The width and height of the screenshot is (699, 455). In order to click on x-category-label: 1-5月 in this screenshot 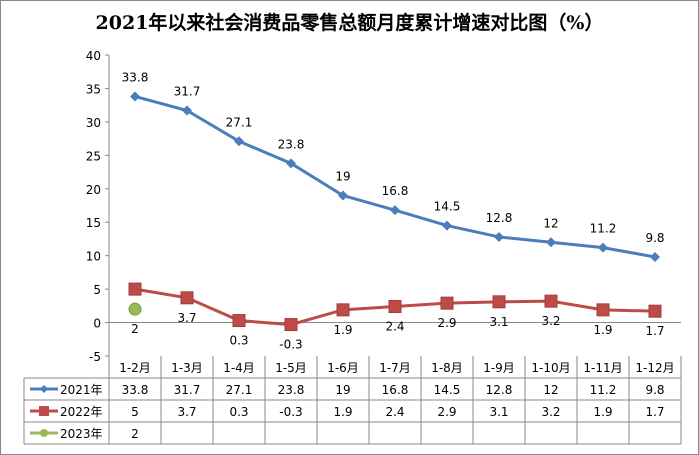, I will do `click(291, 368)`.